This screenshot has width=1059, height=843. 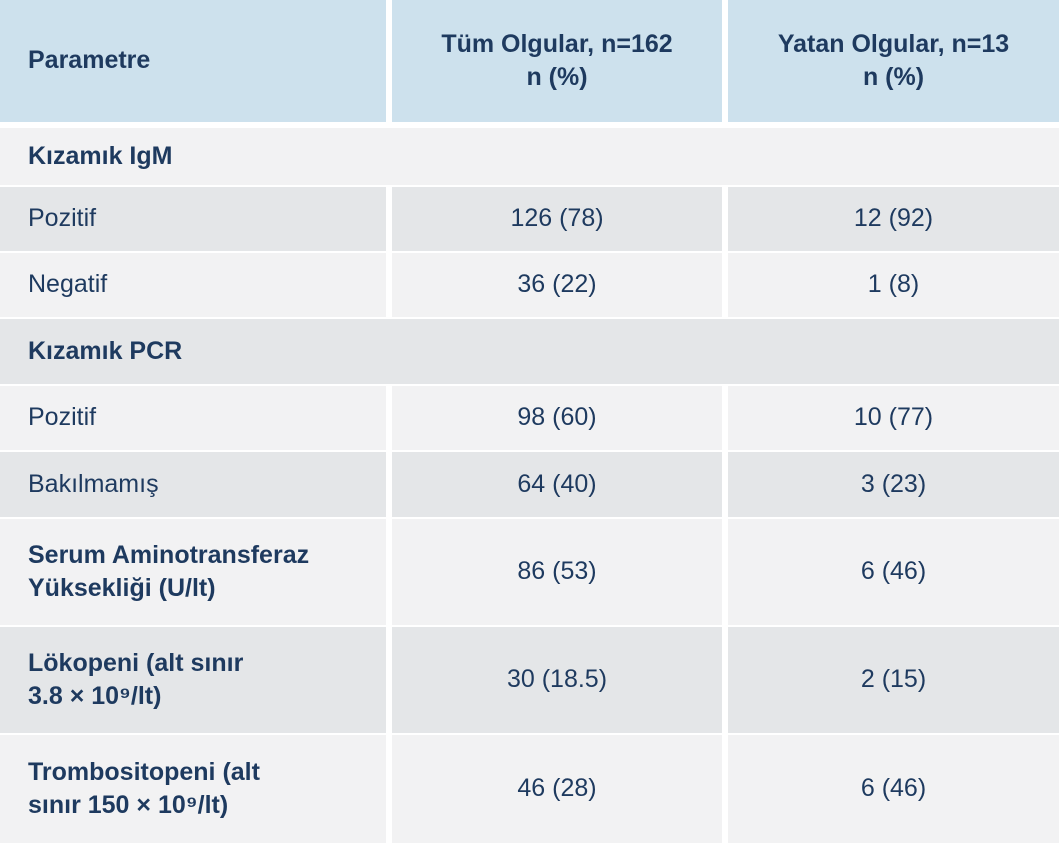 I want to click on value-tum: 46 (28), so click(x=557, y=788).